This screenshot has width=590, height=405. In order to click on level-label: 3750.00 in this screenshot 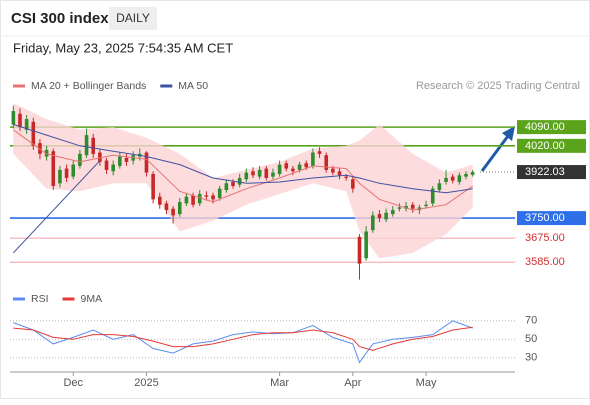, I will do `click(545, 218)`.